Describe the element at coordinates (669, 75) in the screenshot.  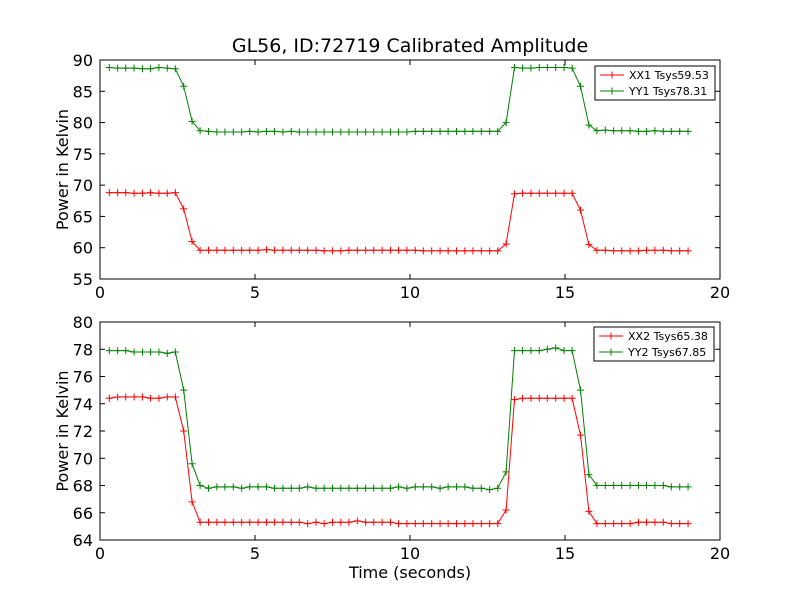
I see `legend-label: XX1 Tsys59.53` at that location.